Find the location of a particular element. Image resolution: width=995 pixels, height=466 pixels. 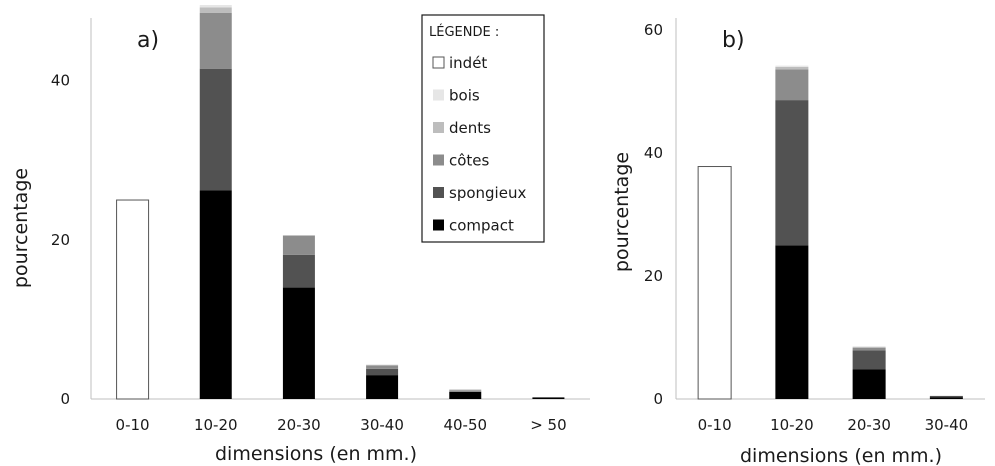

legend-swatch-spongieux is located at coordinates (438, 192).